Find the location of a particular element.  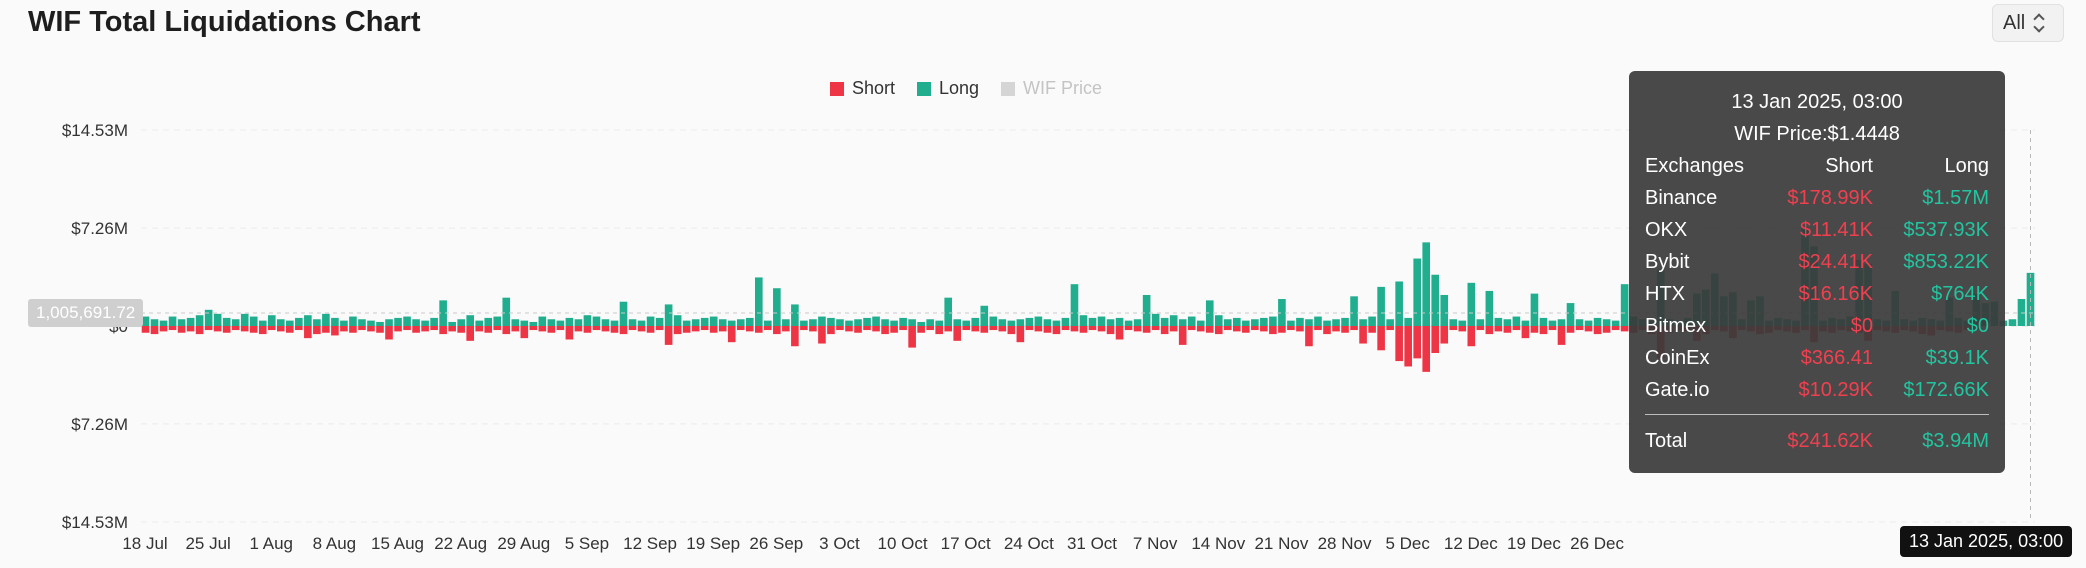

tooltip-exchange: Bybit is located at coordinates (1667, 262).